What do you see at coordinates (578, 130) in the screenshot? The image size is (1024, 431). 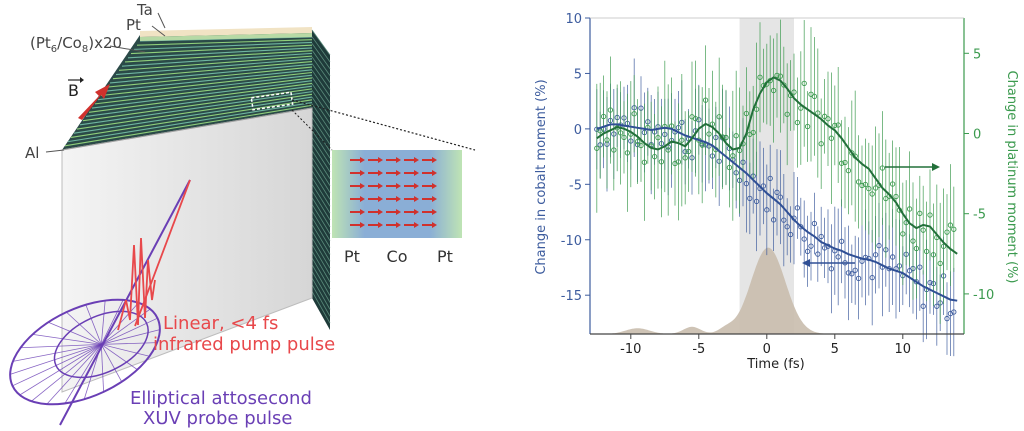 I see `y-left-tick-label: 0` at bounding box center [578, 130].